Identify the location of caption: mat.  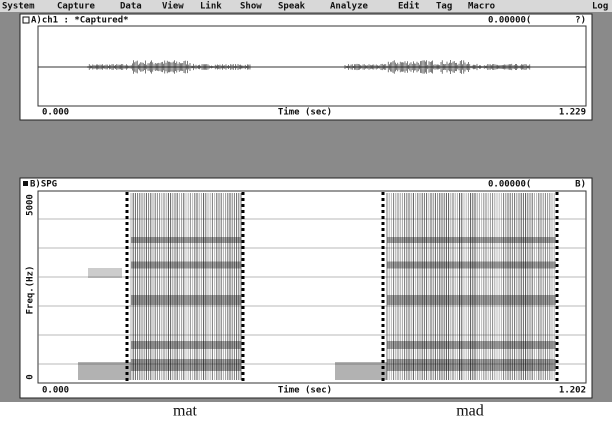
(185, 411).